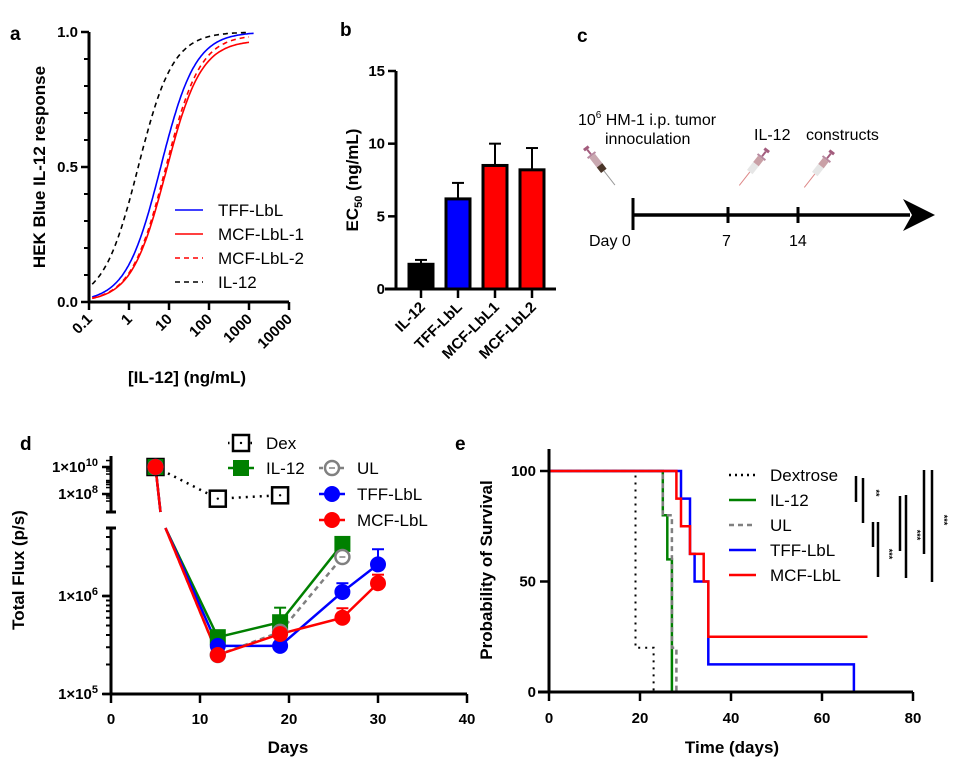  Describe the element at coordinates (495, 227) in the screenshot. I see `bar-mcf-lbl1` at that location.